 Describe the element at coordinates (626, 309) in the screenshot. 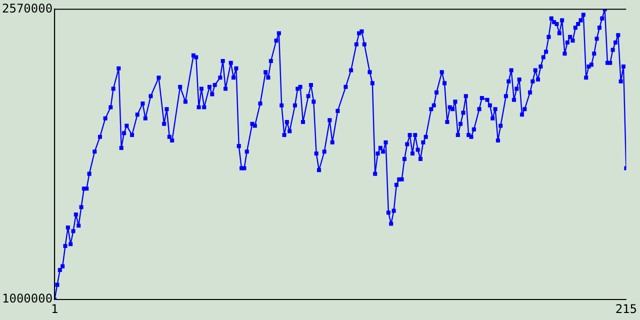

I see `x-tick-label: 215` at that location.